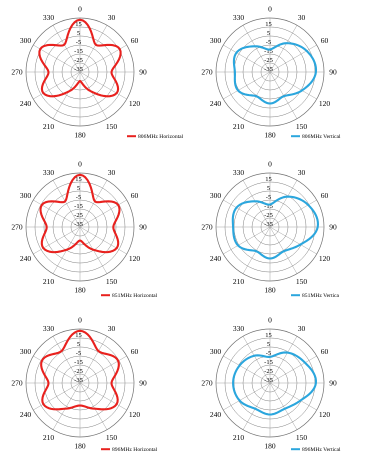 The width and height of the screenshot is (380, 457). What do you see at coordinates (321, 296) in the screenshot?
I see `legend-label: 851MHz Vertica` at bounding box center [321, 296].